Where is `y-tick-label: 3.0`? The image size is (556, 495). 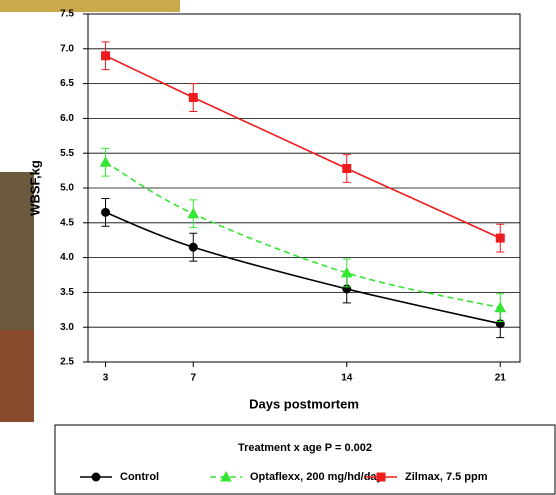 y-tick-label: 3.0 is located at coordinates (67, 327).